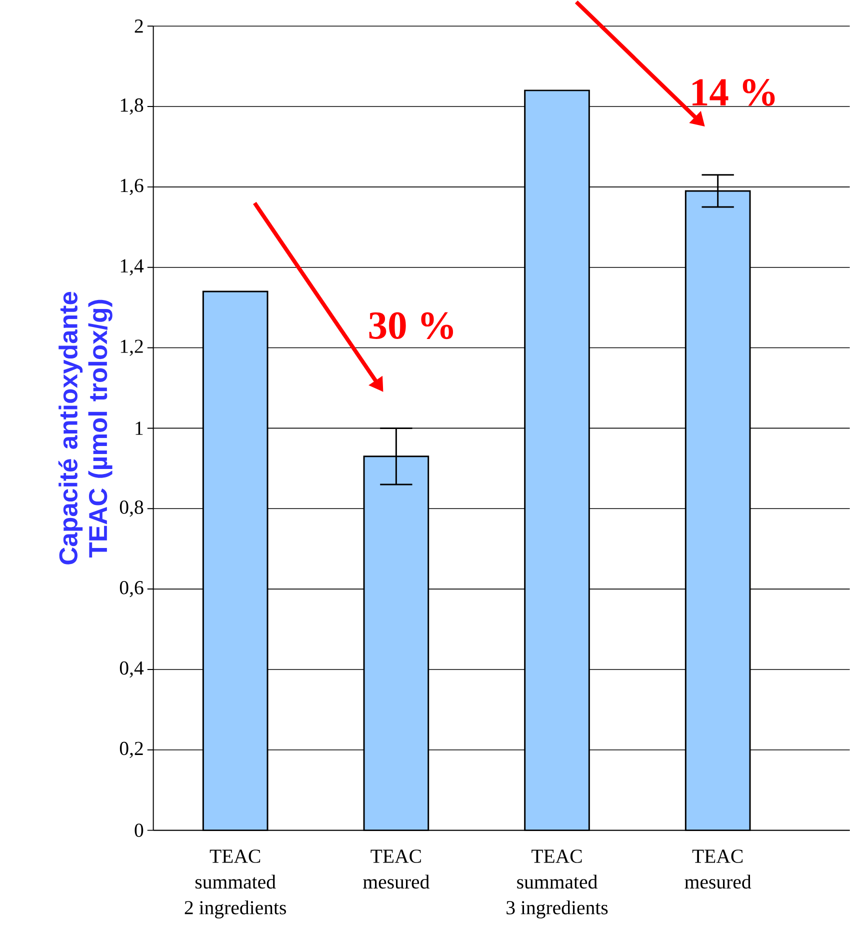  I want to click on y-tick-label: 0, so click(139, 830).